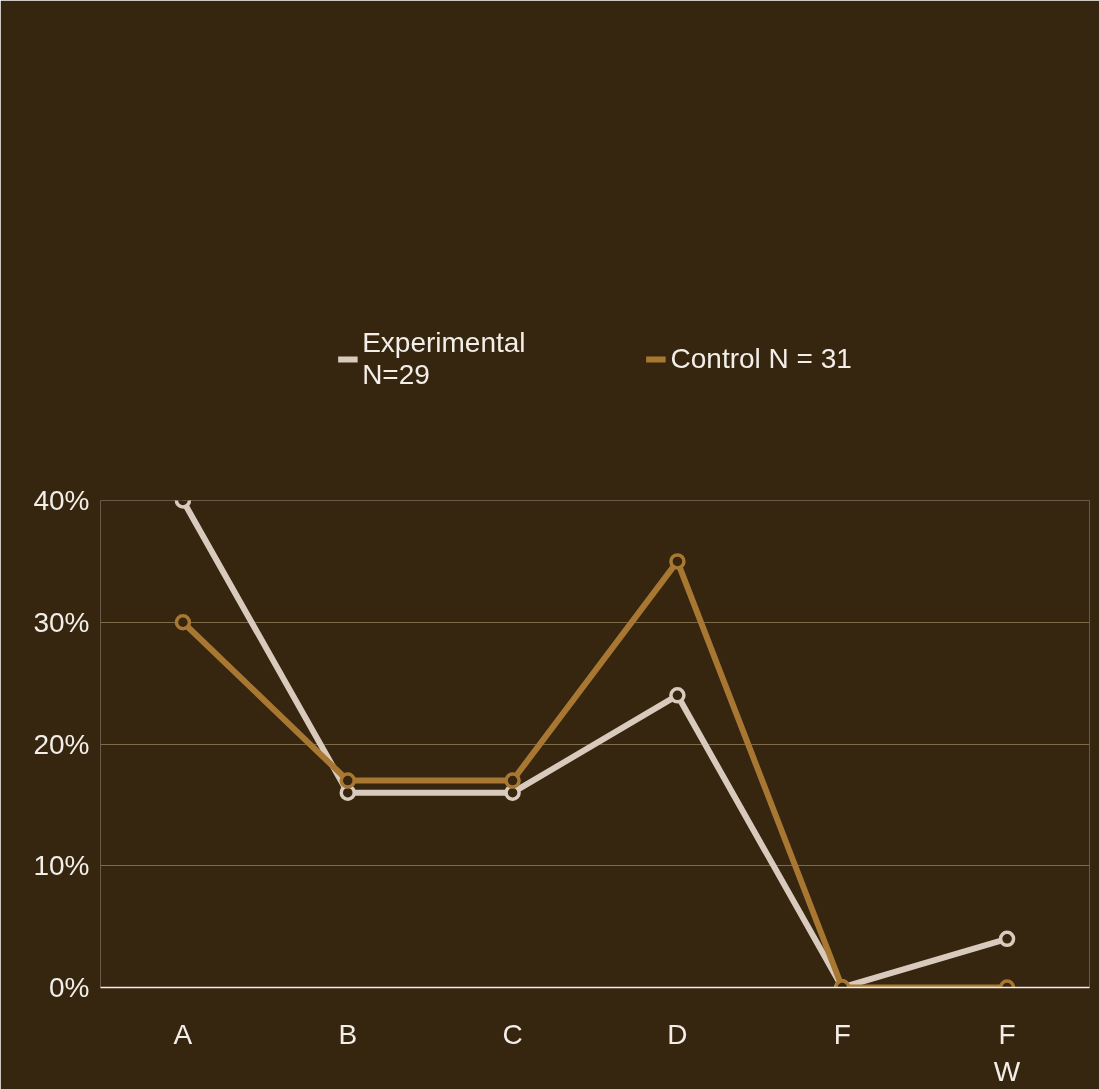  Describe the element at coordinates (677, 1034) in the screenshot. I see `x-tick-label: D` at that location.